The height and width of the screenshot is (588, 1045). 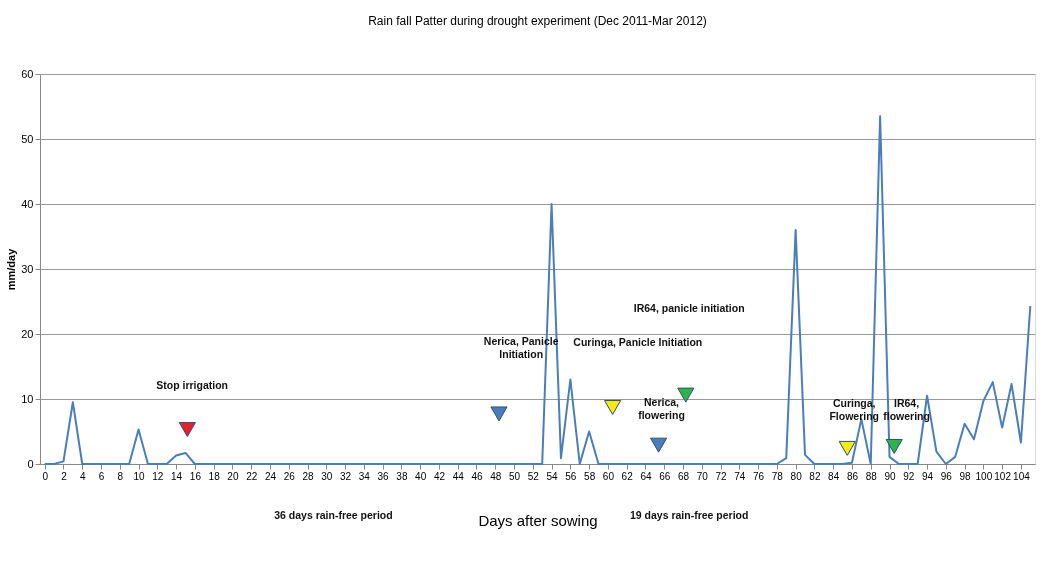 I want to click on x-tick-label: 92, so click(x=909, y=476).